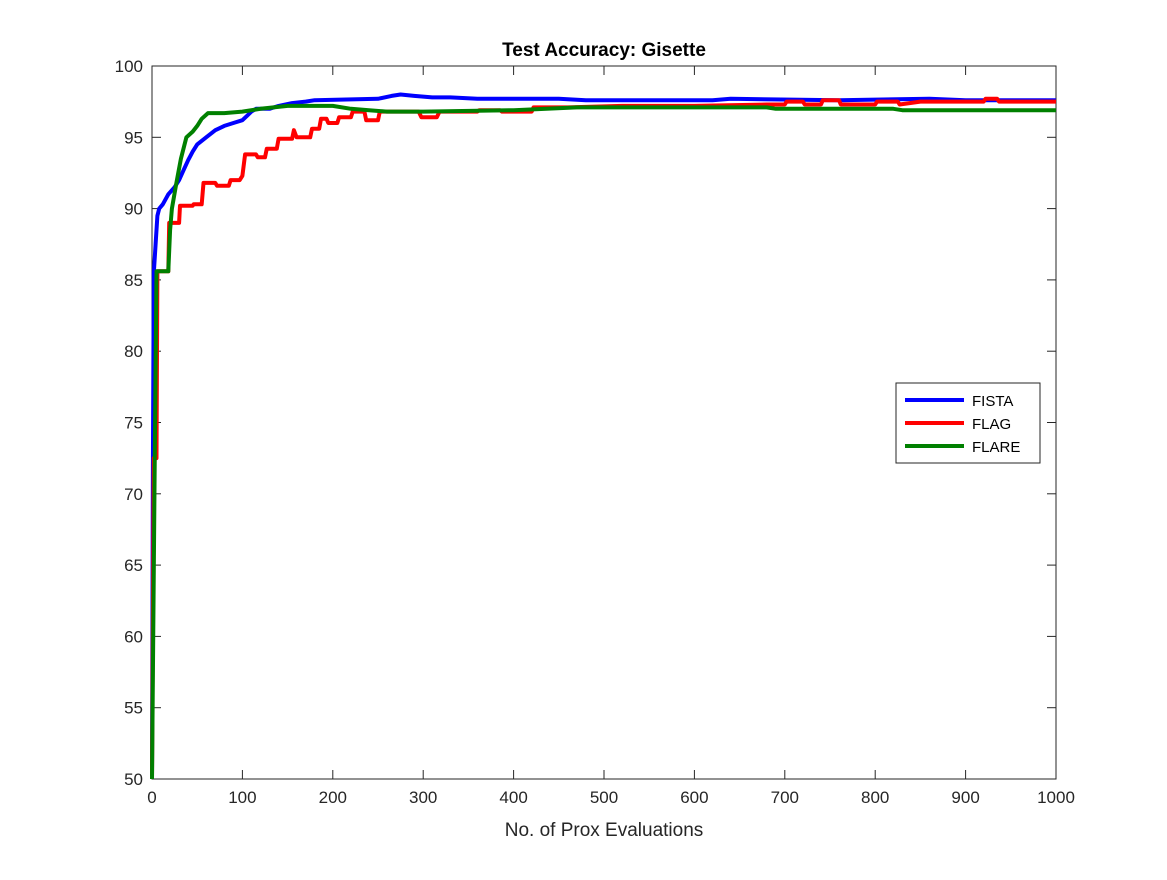 This screenshot has height=880, width=1167. I want to click on y-tick-label: 80, so click(133, 351).